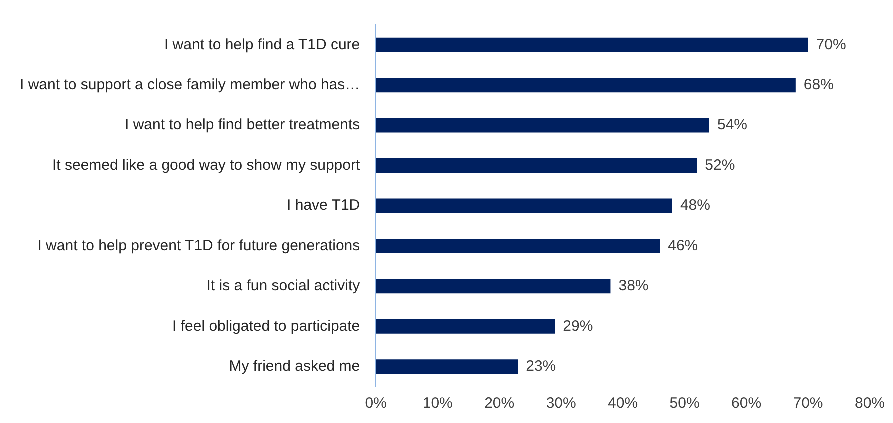 This screenshot has width=893, height=423. I want to click on data-label: 70%, so click(831, 45).